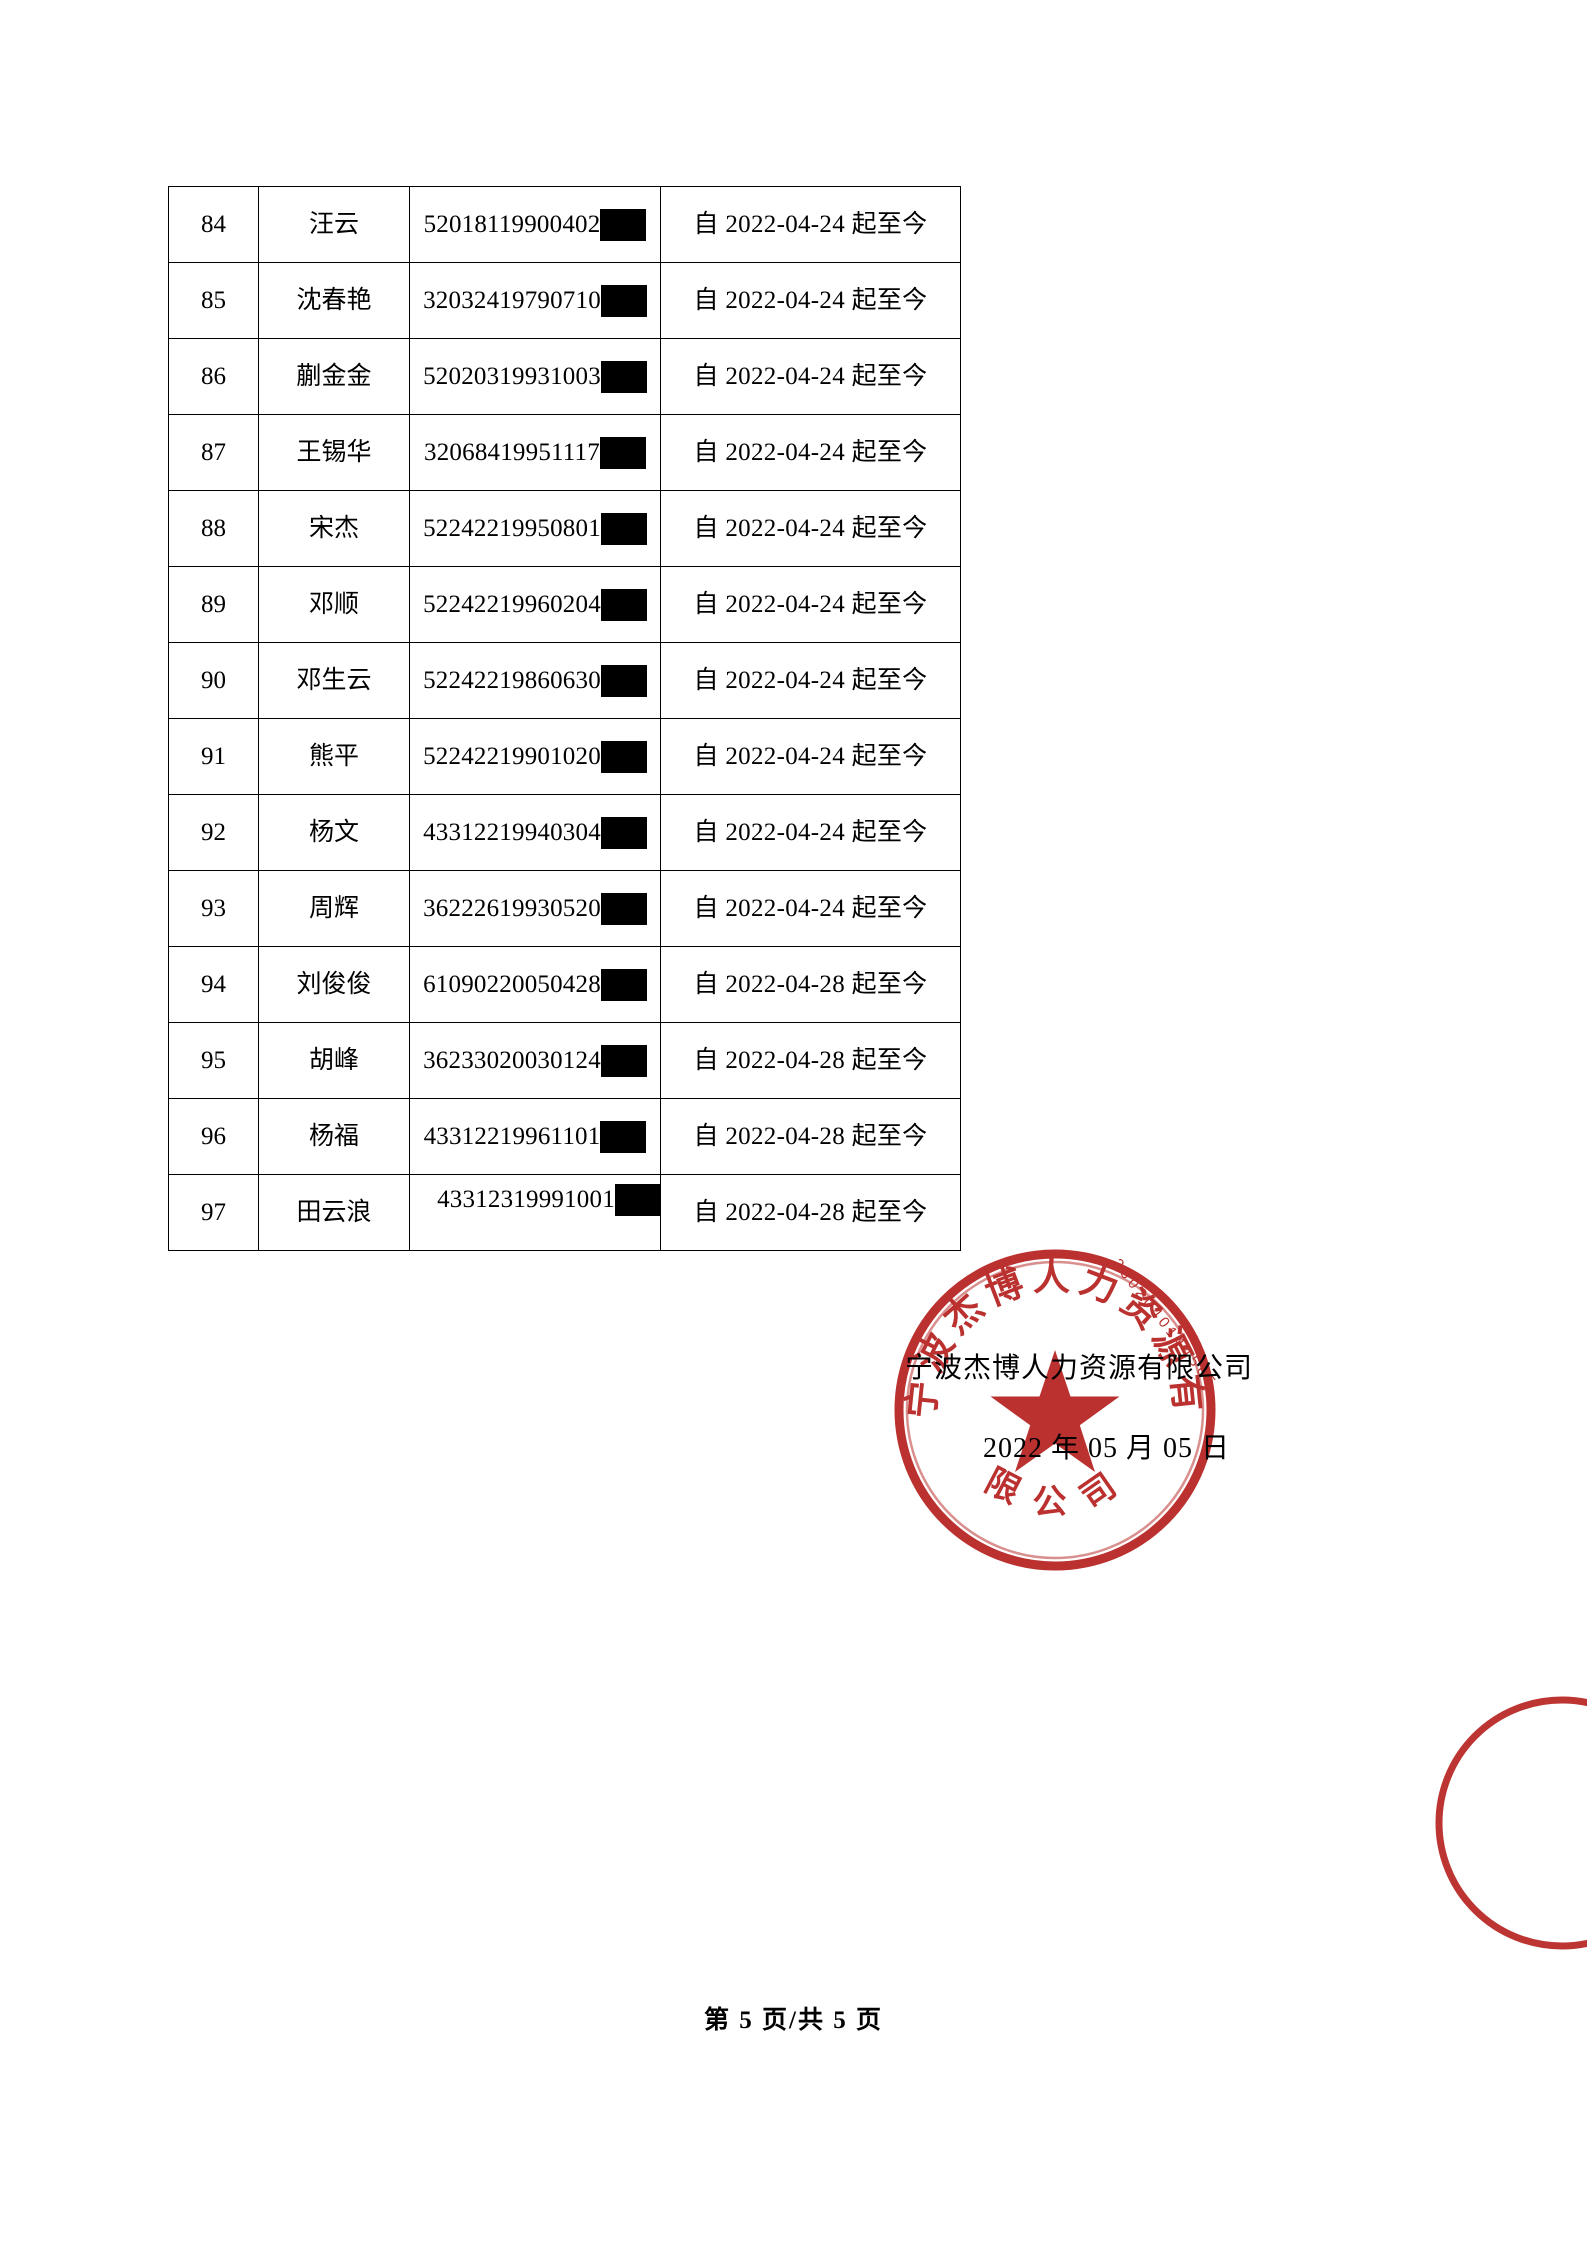 This screenshot has height=2245, width=1587. I want to click on row-index-cell: 93, so click(213, 908).